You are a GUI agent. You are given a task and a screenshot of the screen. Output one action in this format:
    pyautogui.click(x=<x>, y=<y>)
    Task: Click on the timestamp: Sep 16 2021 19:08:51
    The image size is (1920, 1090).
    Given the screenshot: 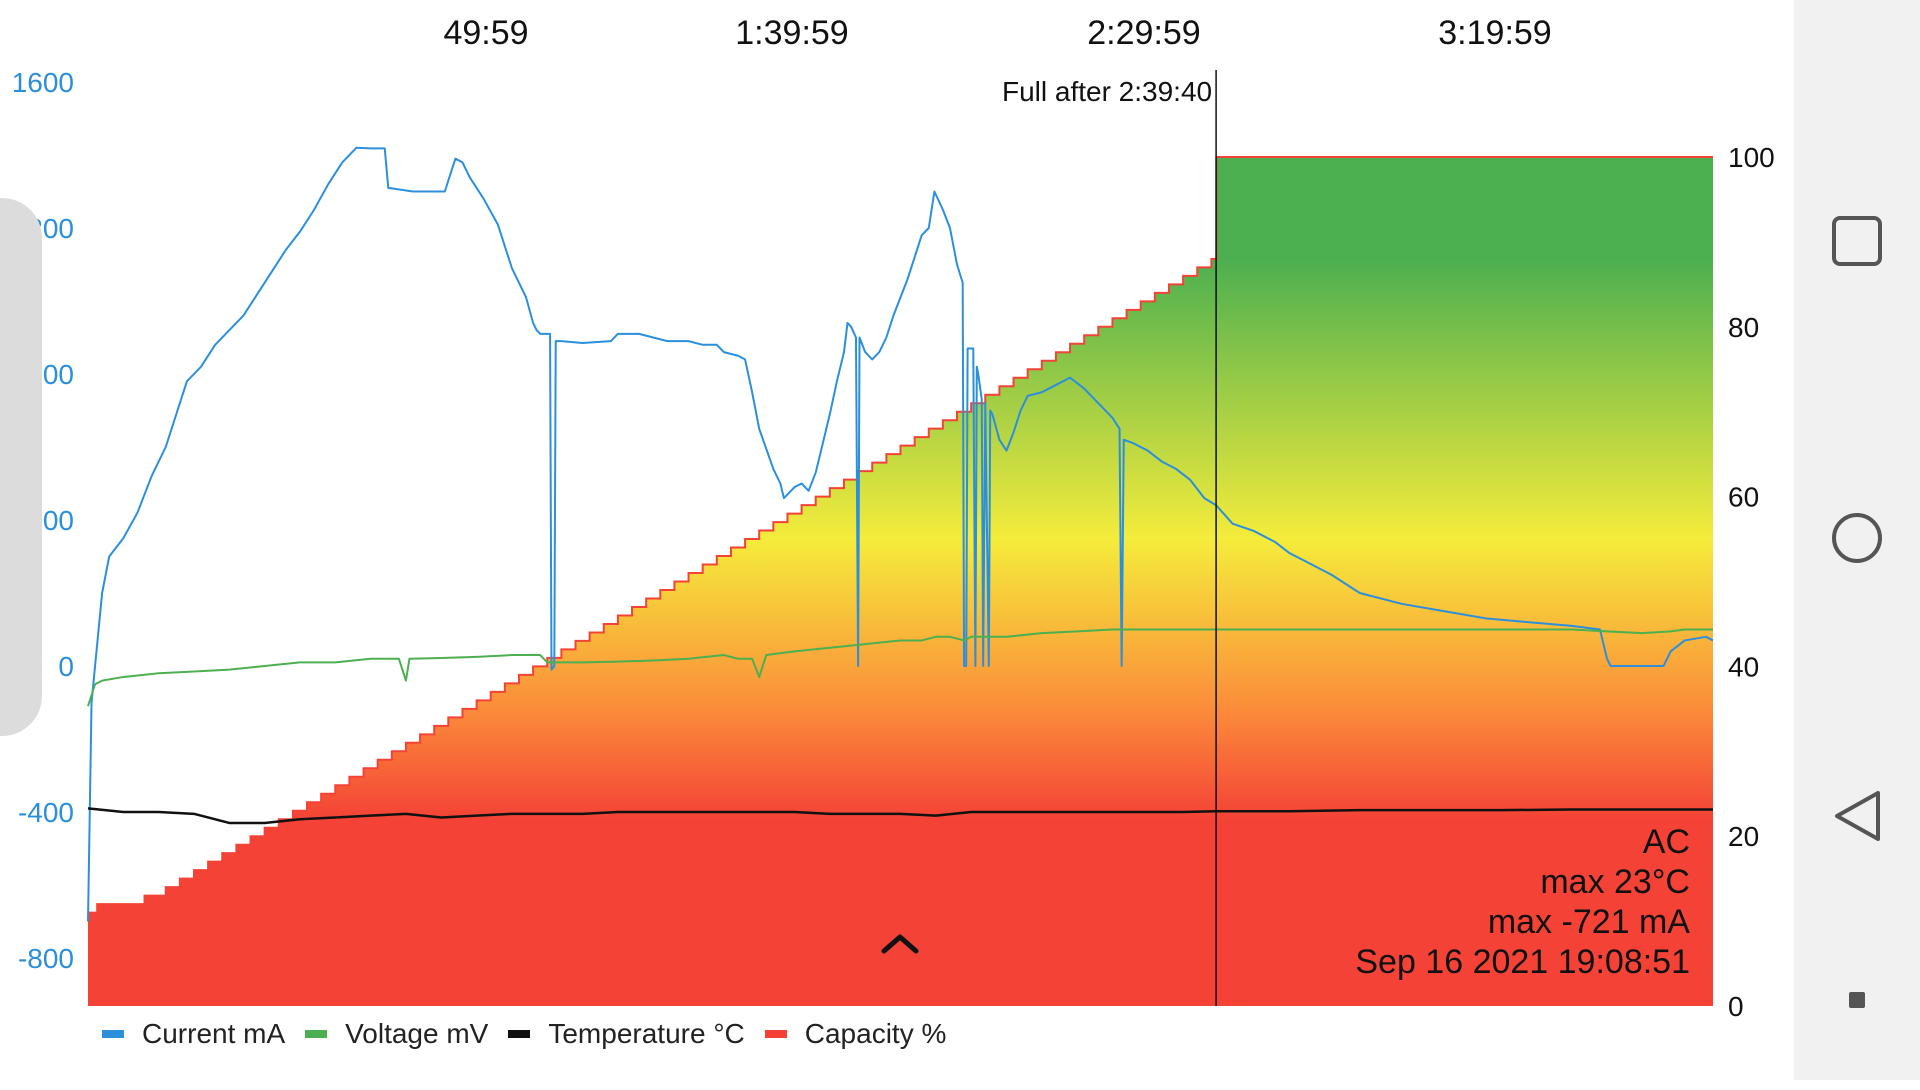 What is the action you would take?
    pyautogui.click(x=1522, y=962)
    